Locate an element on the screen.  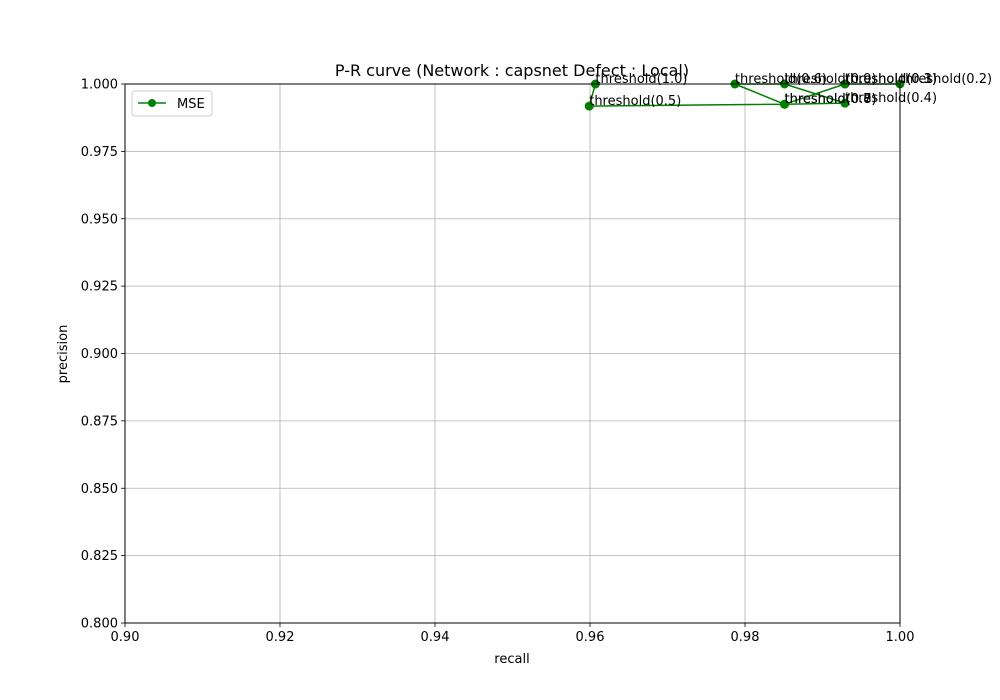
point-label: threshold(0.3) is located at coordinates (891, 79).